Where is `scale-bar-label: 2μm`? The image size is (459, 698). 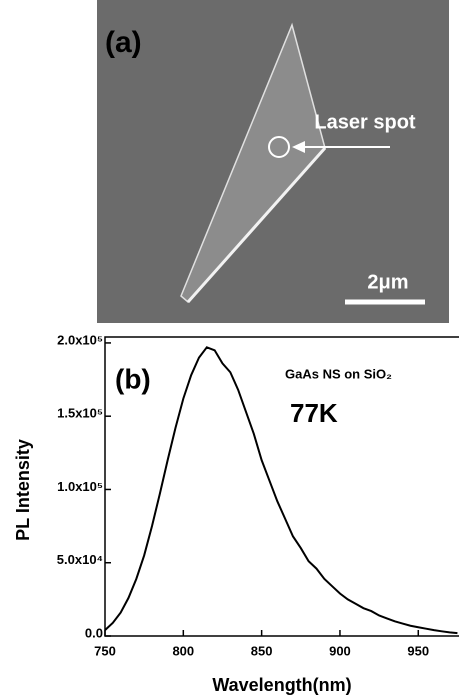
scale-bar-label: 2μm is located at coordinates (387, 282).